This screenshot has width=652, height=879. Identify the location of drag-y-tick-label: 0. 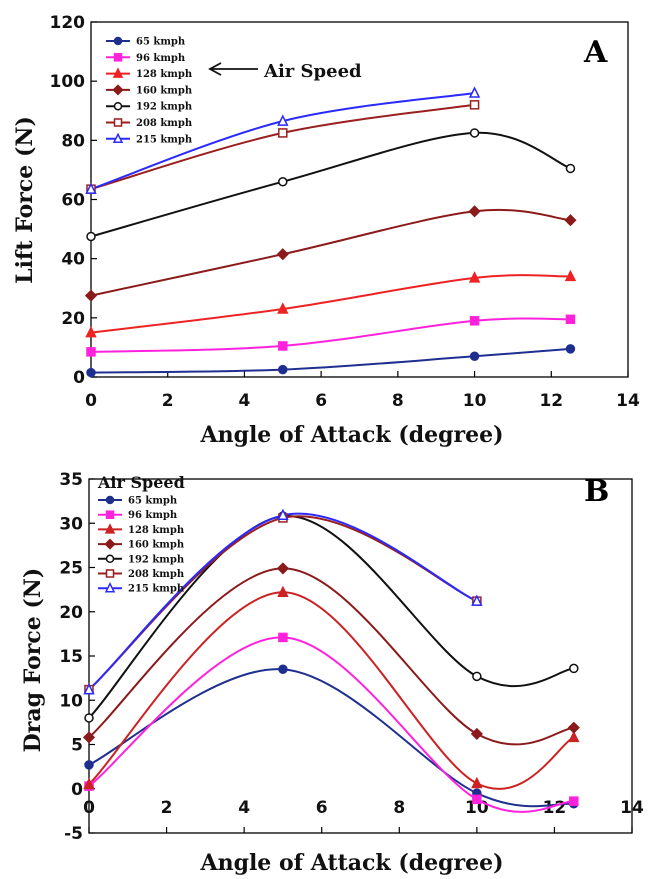
(77, 790).